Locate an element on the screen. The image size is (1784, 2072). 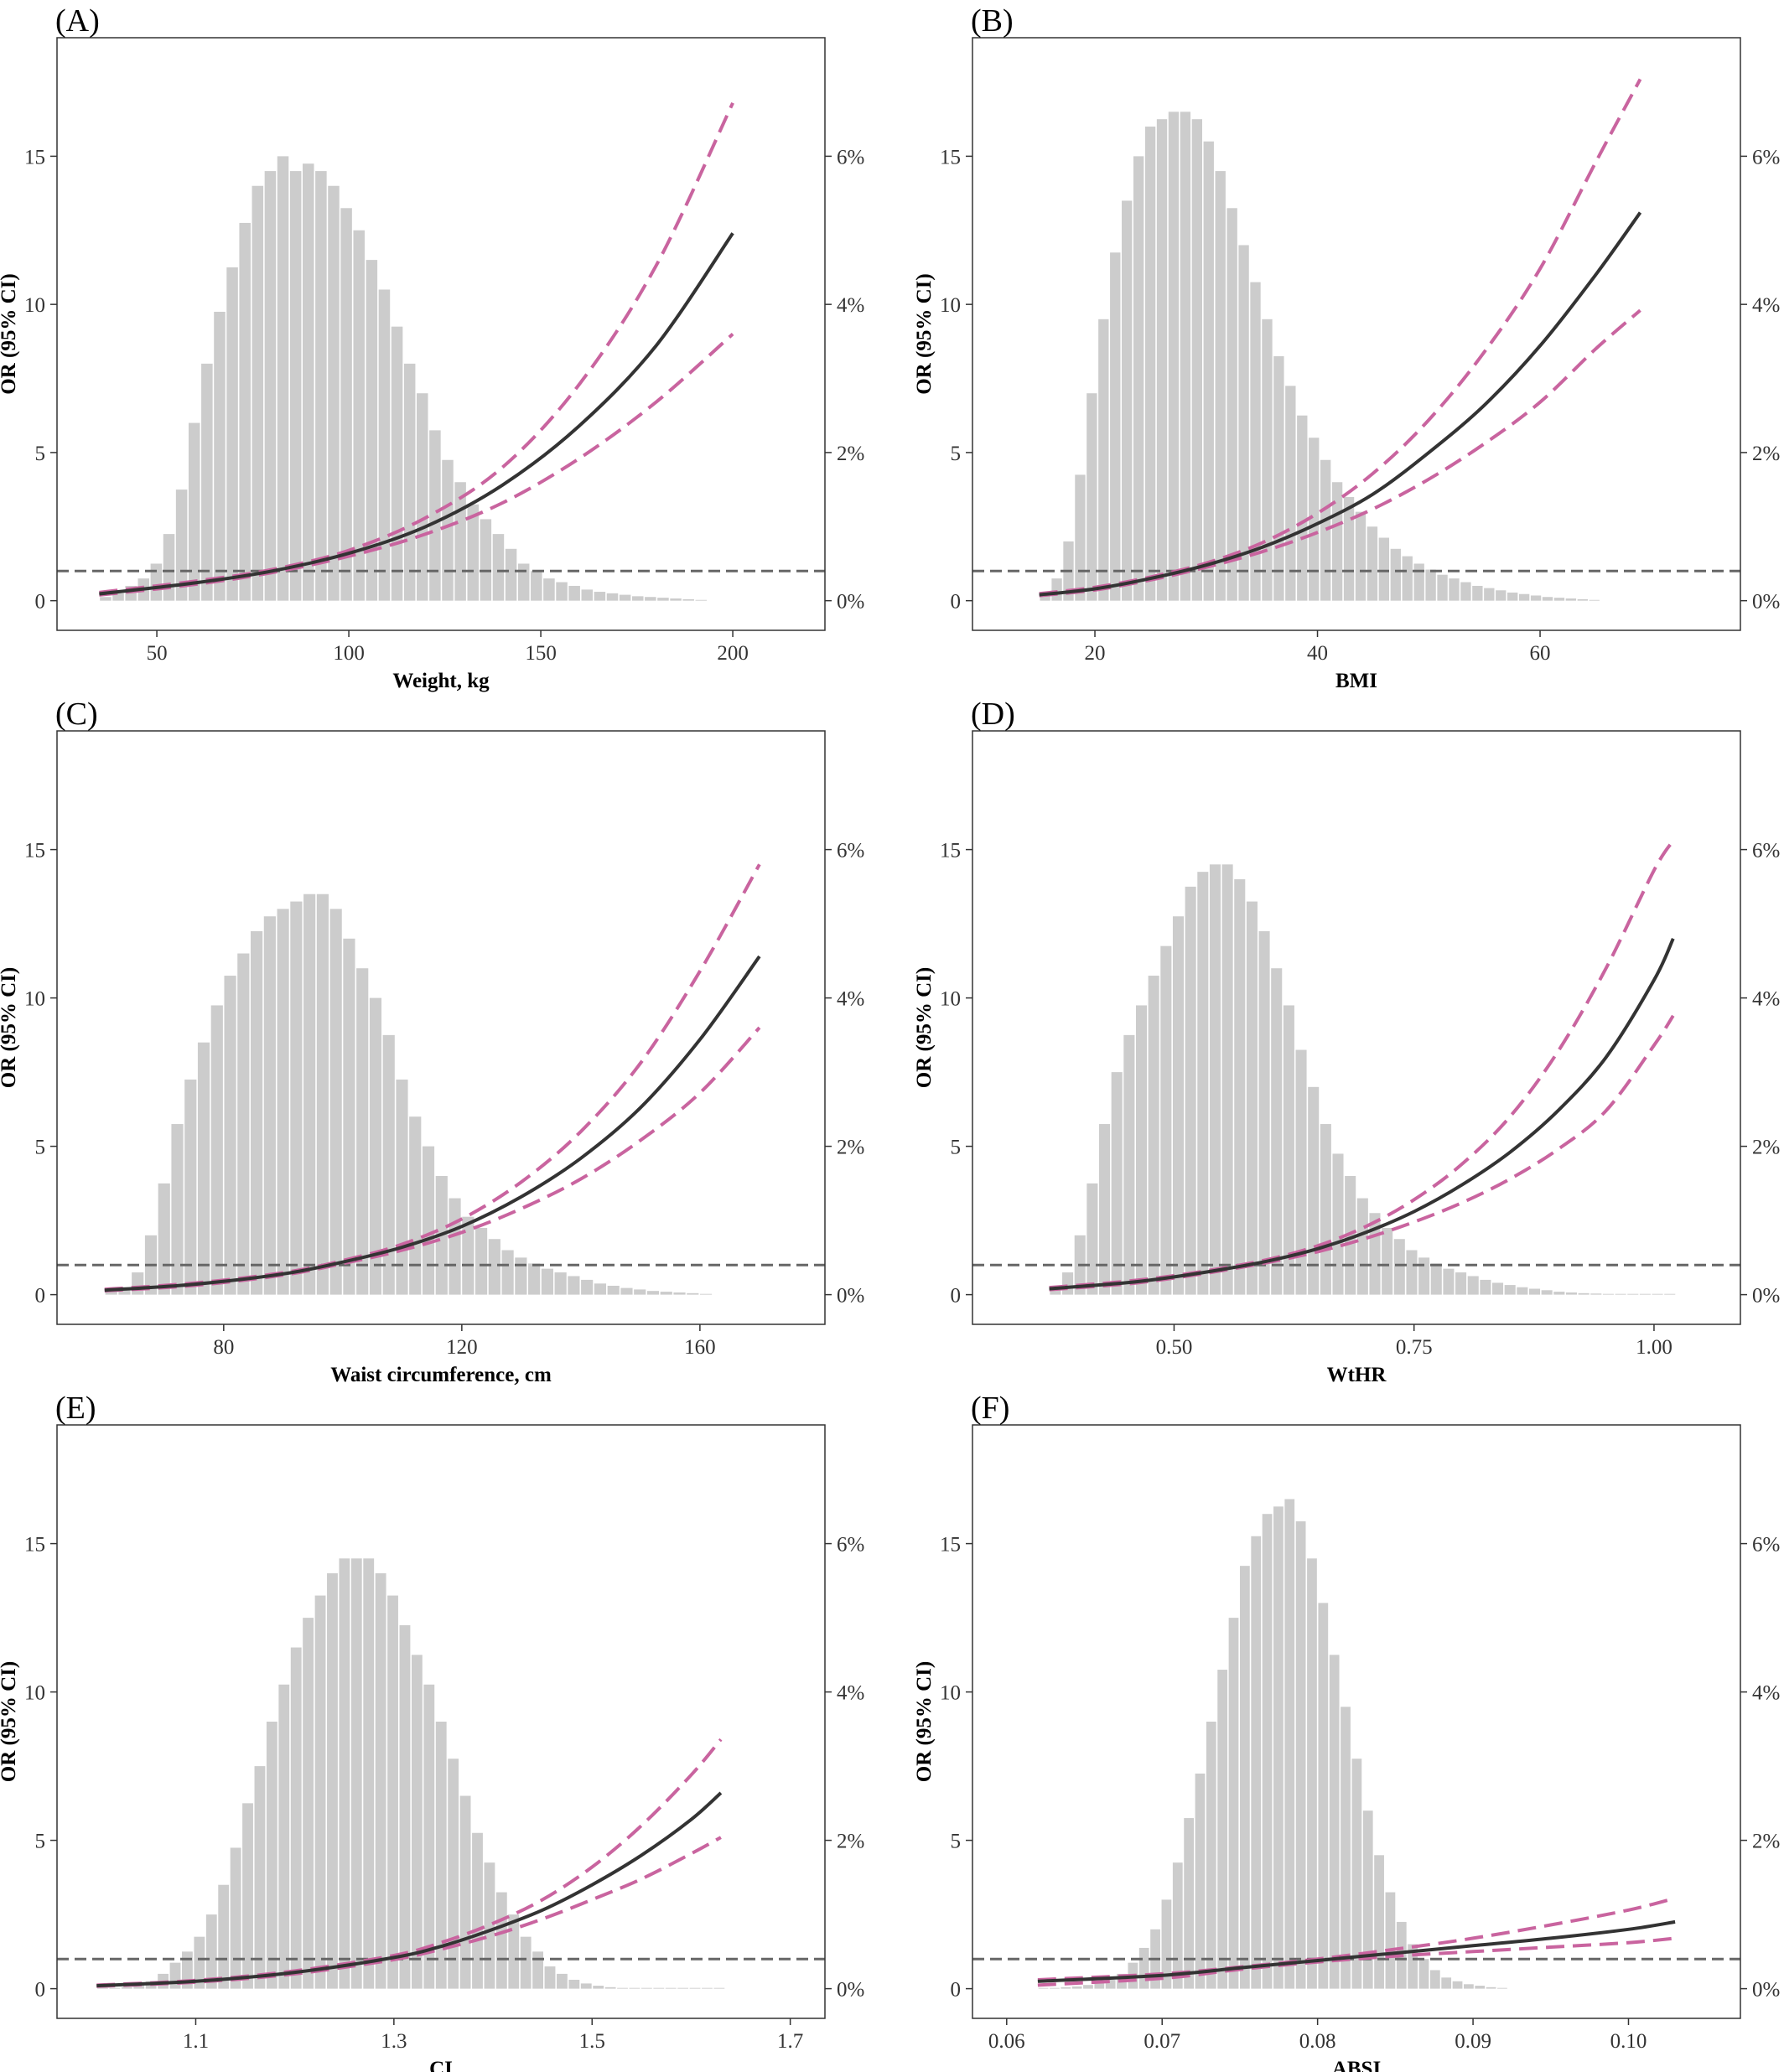
y-tick-label: 15 is located at coordinates (950, 1545).